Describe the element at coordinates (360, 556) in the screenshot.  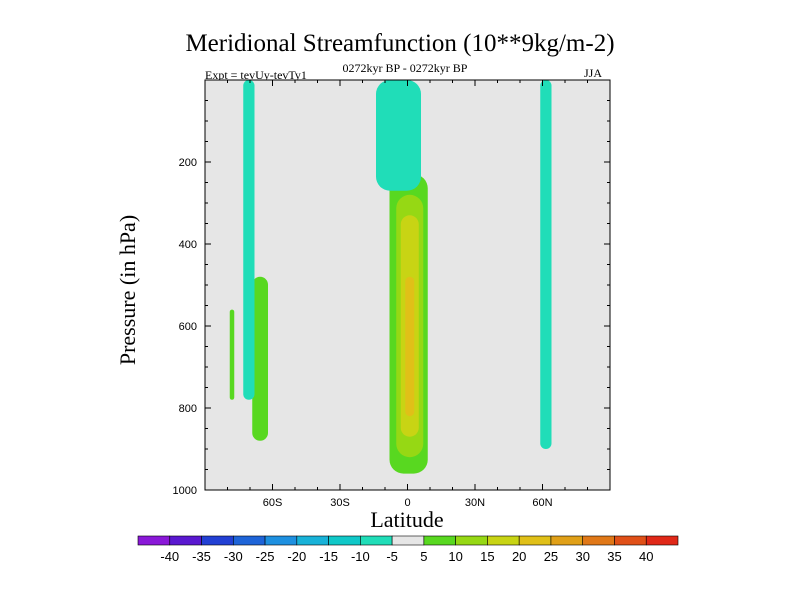
I see `colorbar-label: -10` at that location.